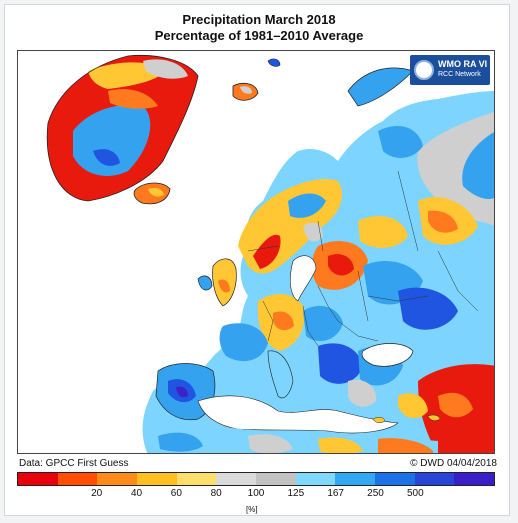 The image size is (518, 523). What do you see at coordinates (387, 355) in the screenshot?
I see `black-sea` at bounding box center [387, 355].